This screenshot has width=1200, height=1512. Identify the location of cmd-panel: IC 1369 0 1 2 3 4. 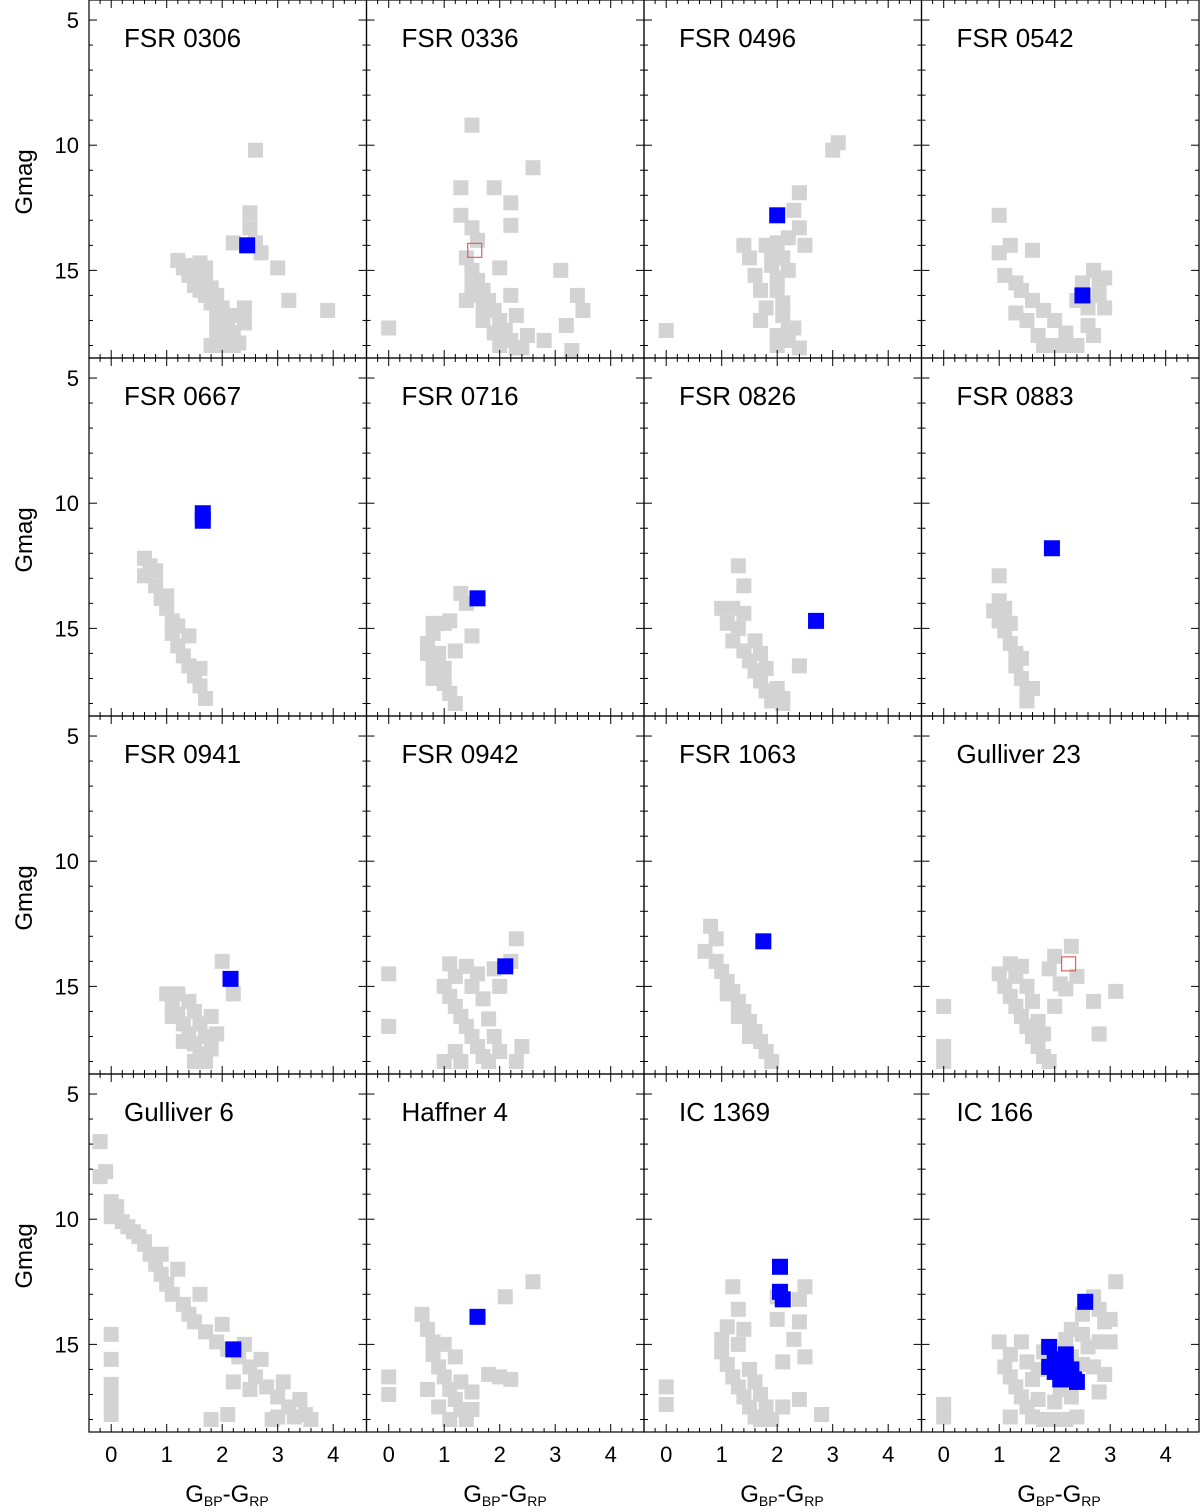
(783, 1270).